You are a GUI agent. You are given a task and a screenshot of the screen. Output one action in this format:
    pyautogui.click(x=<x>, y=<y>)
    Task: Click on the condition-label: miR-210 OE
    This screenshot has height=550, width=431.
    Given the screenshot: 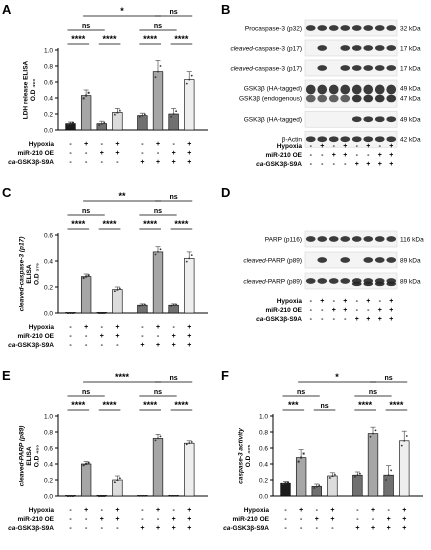 What is the action you would take?
    pyautogui.click(x=284, y=155)
    